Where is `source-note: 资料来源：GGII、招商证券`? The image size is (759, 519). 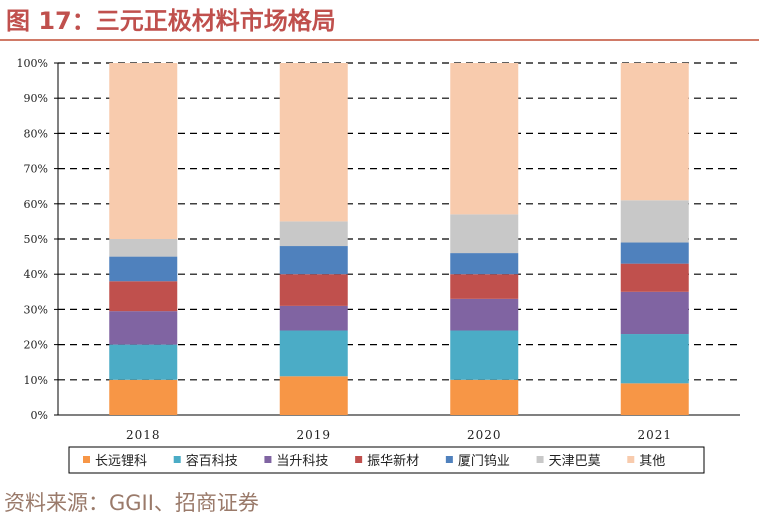 source-note: 资料来源：GGII、招商证券 is located at coordinates (131, 503).